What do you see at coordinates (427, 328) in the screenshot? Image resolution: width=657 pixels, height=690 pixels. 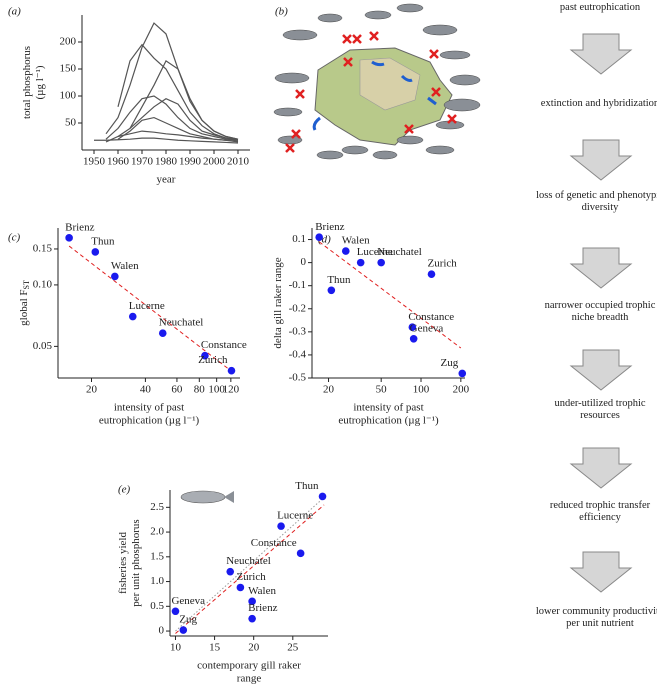 I see `point-label: Geneva` at bounding box center [427, 328].